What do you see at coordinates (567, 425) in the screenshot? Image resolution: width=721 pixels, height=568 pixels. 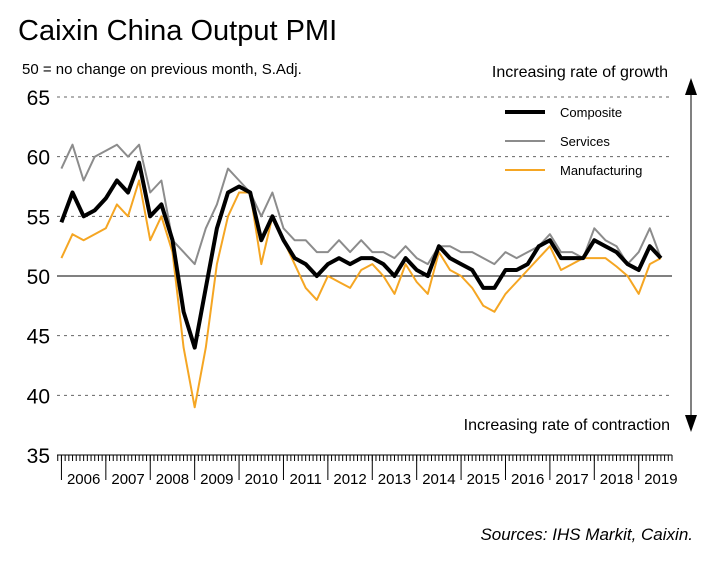 I see `annotation-bottom: Increasing rate of contraction` at bounding box center [567, 425].